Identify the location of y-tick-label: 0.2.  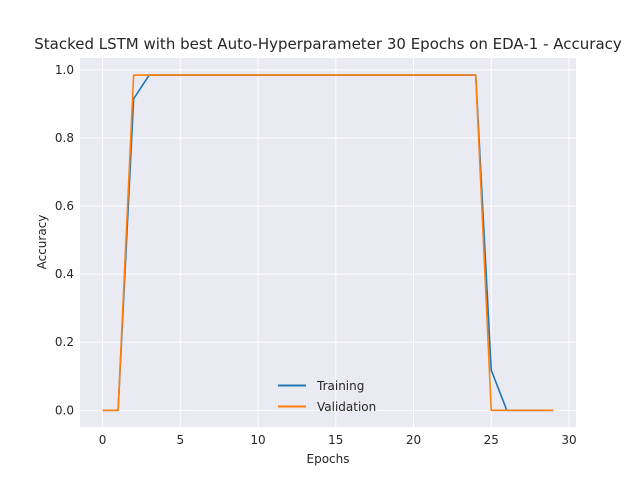
(64, 342).